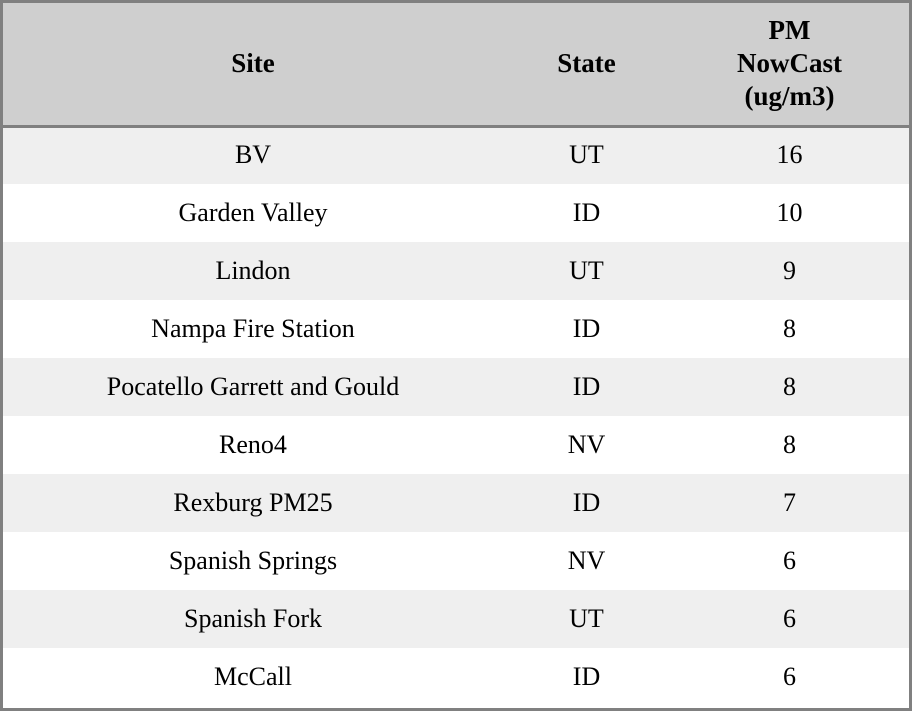  What do you see at coordinates (253, 561) in the screenshot?
I see `cell-site: Spanish Springs` at bounding box center [253, 561].